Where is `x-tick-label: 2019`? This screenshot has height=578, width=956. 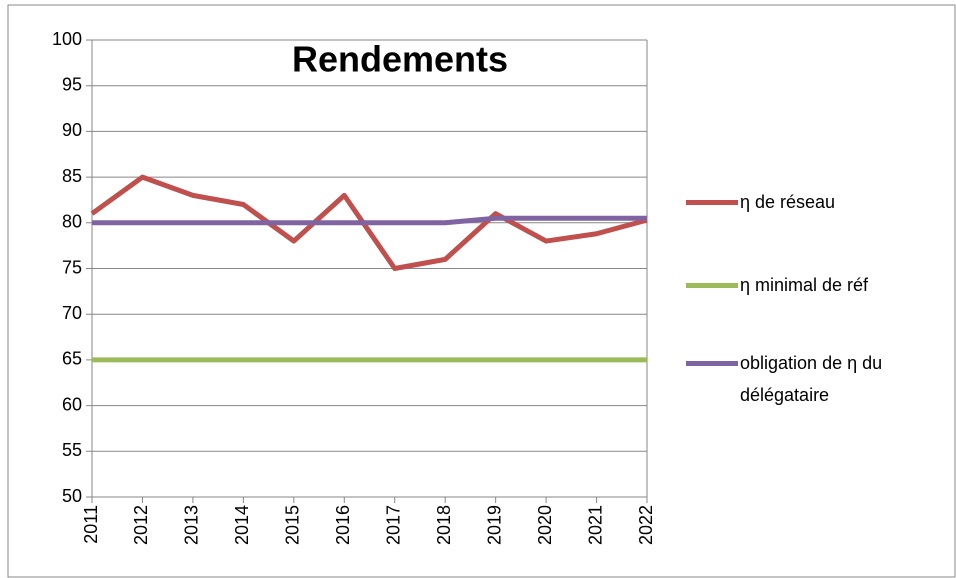 x-tick-label: 2019 is located at coordinates (494, 525).